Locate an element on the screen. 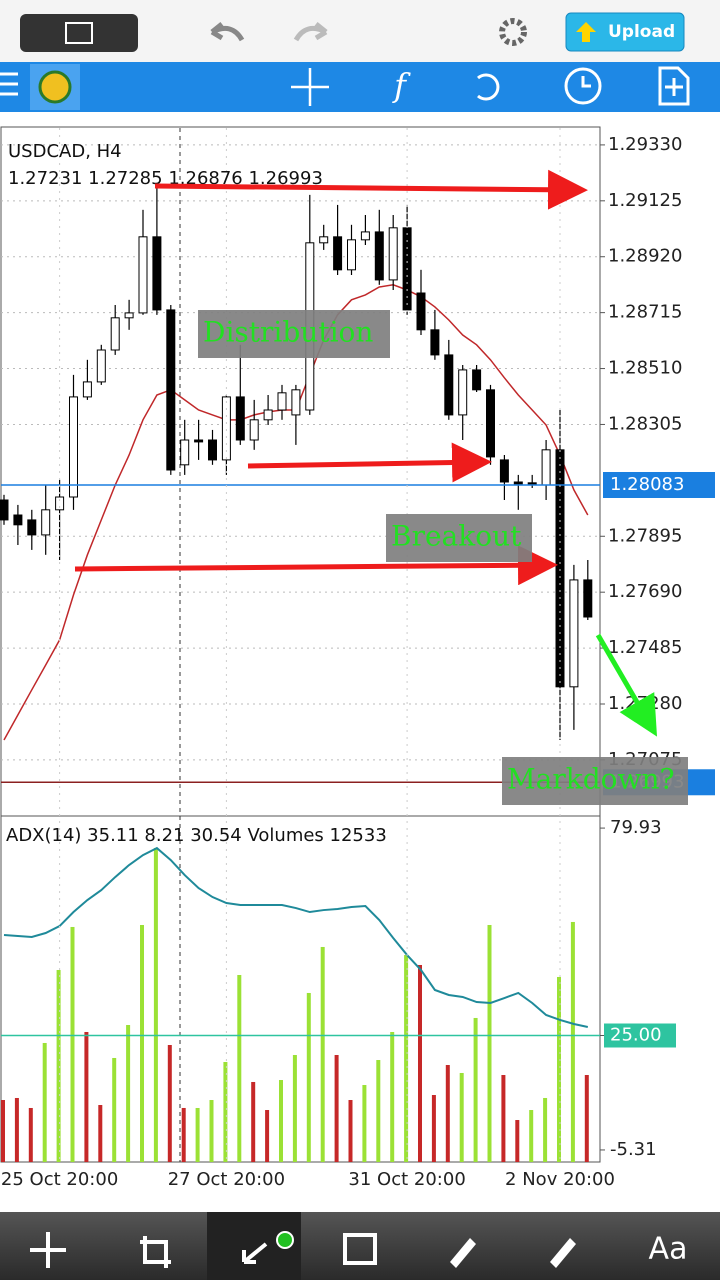  y-tick-label: 1.28305 is located at coordinates (645, 423).